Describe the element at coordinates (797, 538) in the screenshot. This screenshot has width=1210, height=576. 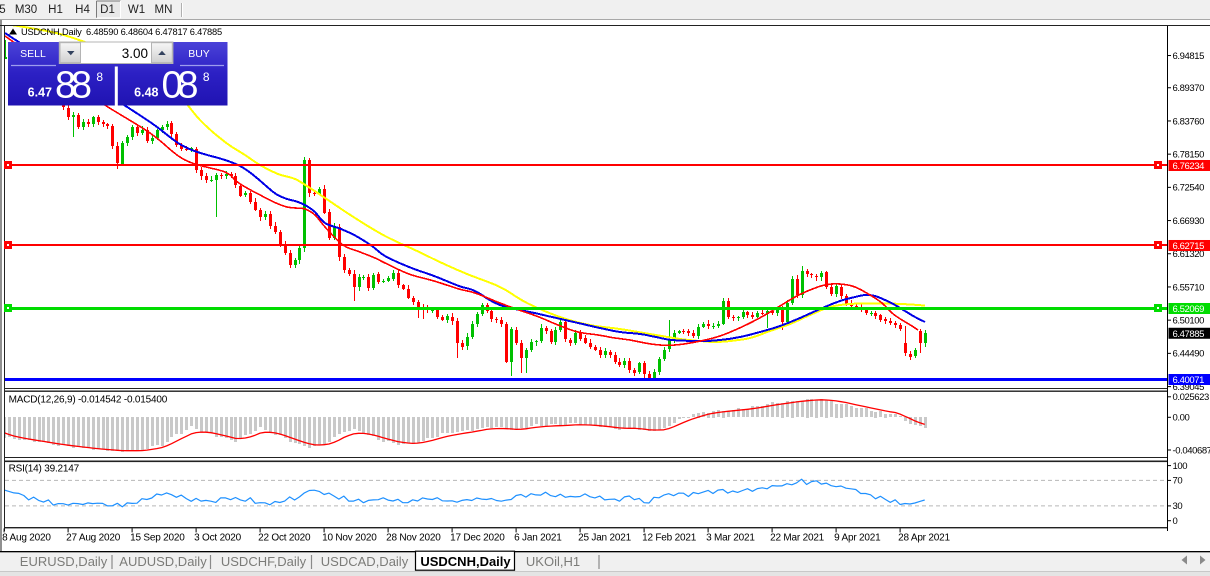
I see `svg-text: 22 Mar 2021` at that location.